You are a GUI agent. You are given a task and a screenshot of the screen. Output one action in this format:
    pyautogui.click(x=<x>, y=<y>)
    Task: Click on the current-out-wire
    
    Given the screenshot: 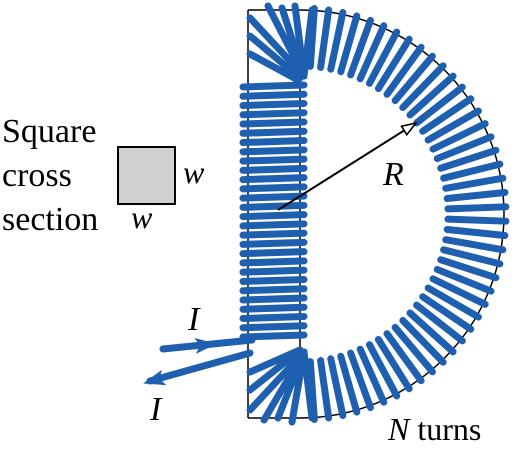 What is the action you would take?
    pyautogui.click(x=200, y=367)
    